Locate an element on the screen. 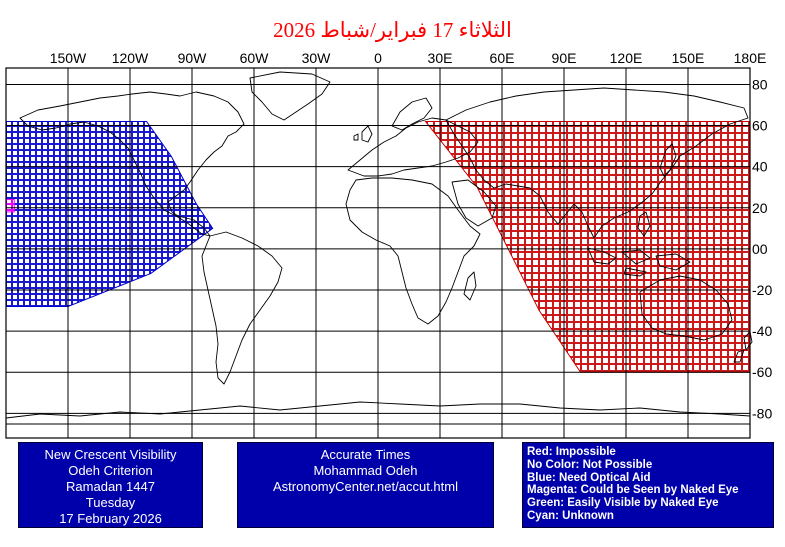 This screenshot has height=547, width=785. longitude-label: 90E is located at coordinates (564, 58).